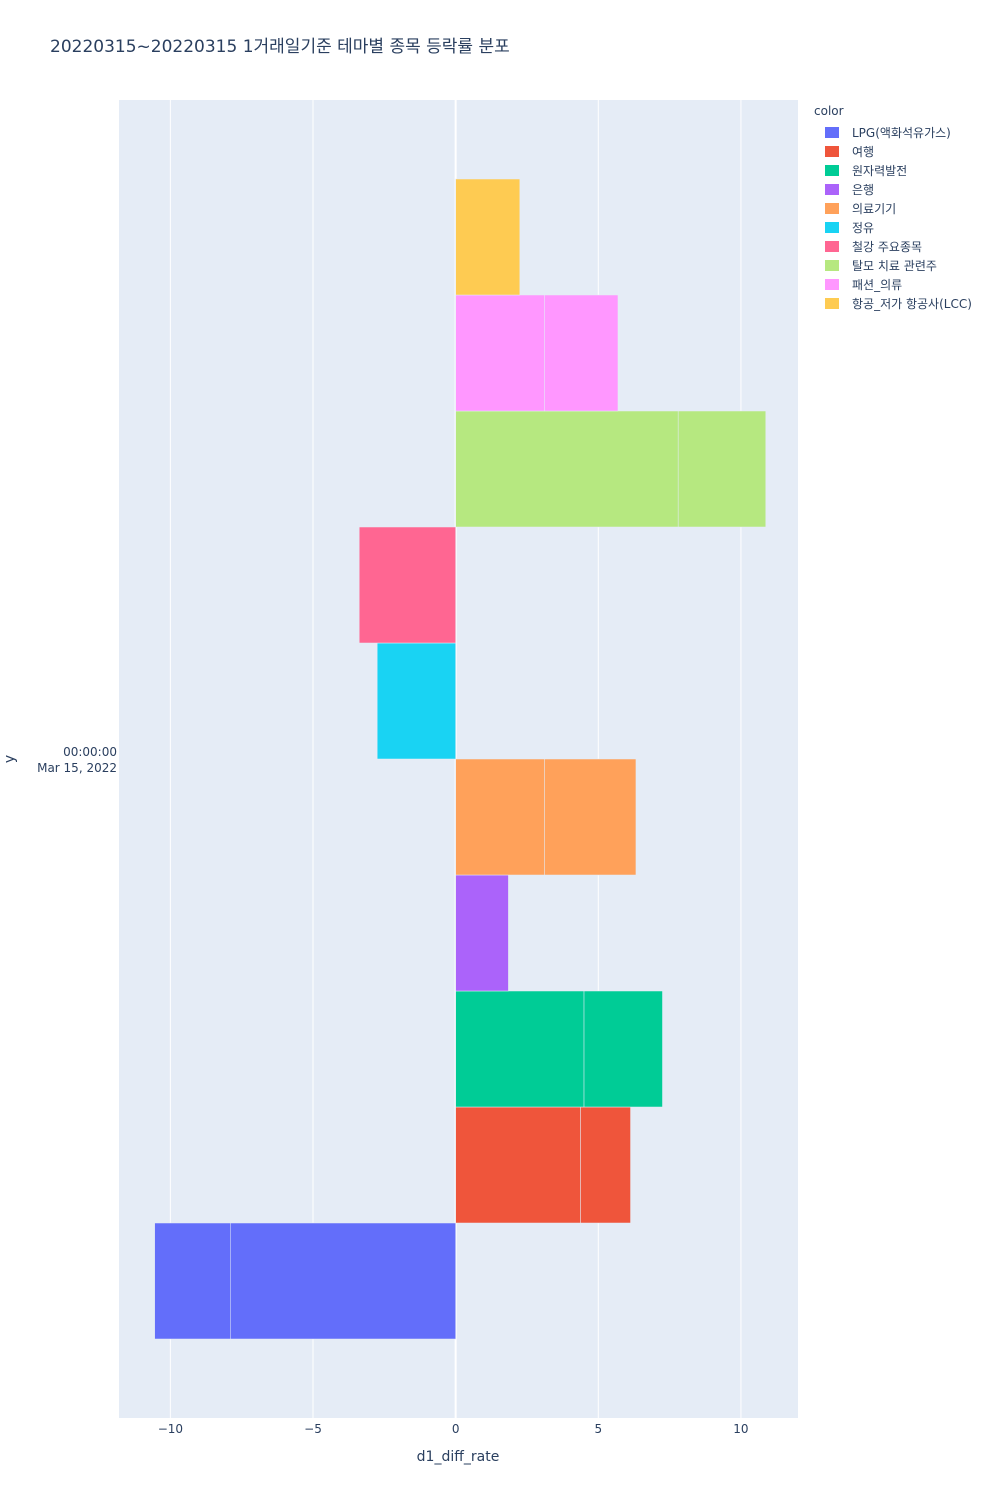  I want to click on legend-label: 패션_의류, so click(877, 285).